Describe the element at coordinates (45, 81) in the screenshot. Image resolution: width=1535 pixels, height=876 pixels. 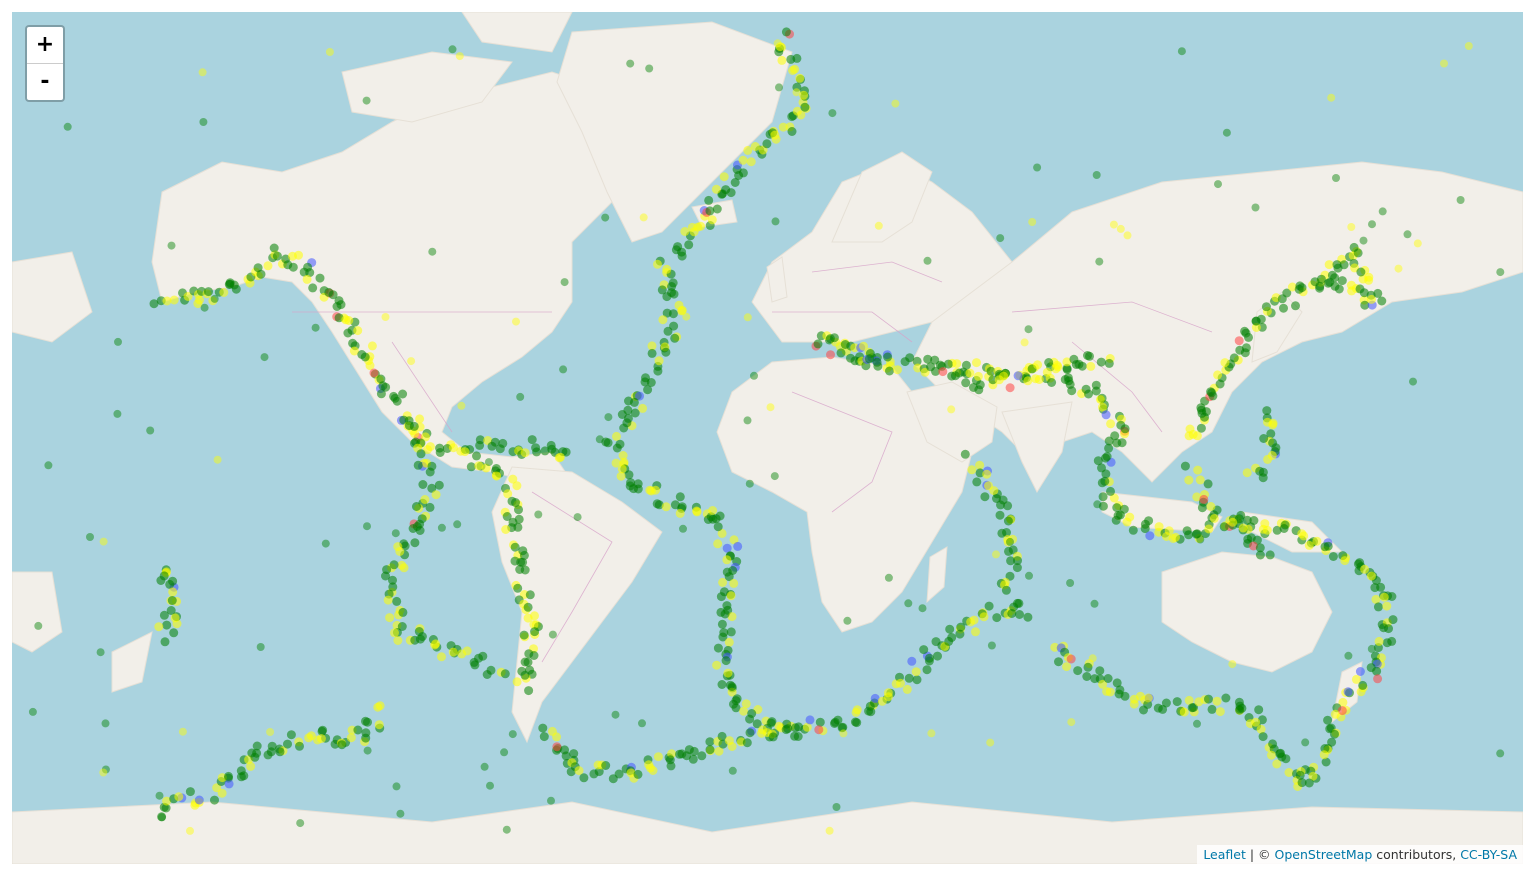
I see `zoom-out-button: -` at that location.